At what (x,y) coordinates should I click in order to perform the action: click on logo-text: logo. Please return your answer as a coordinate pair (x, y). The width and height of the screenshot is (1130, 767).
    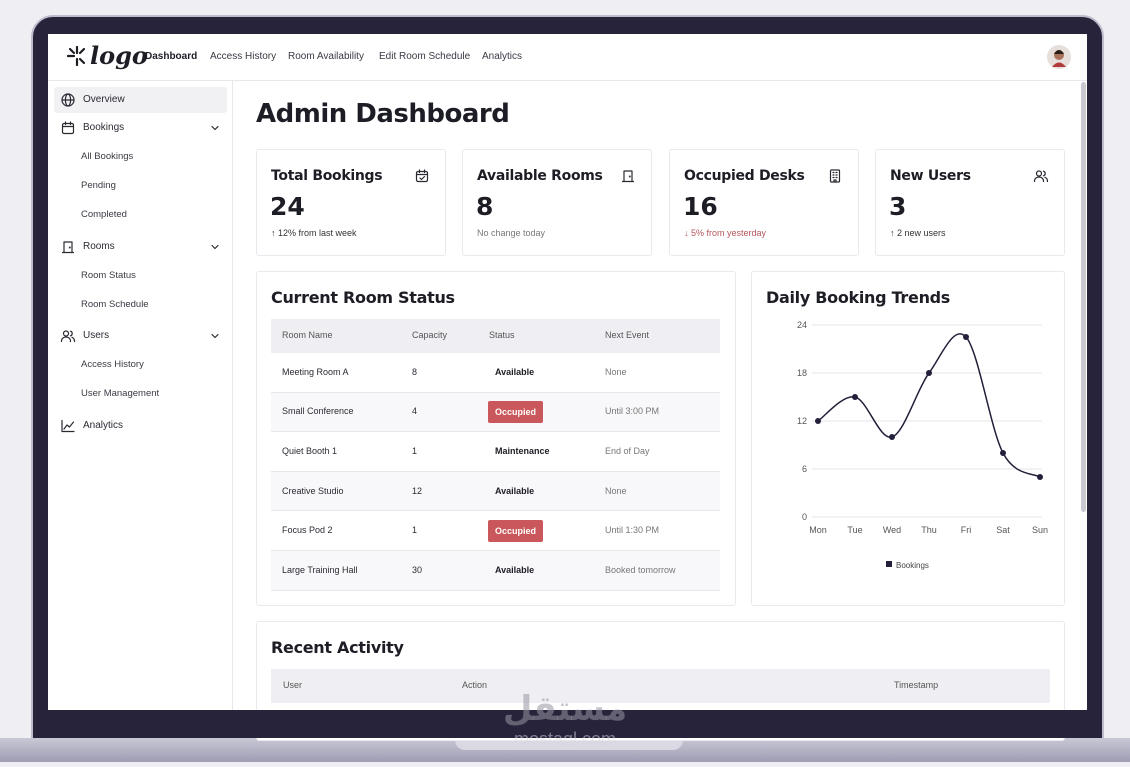
    Looking at the image, I should click on (119, 55).